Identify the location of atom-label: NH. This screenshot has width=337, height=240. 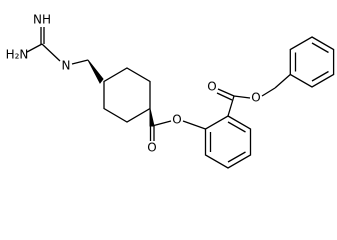
(42, 20).